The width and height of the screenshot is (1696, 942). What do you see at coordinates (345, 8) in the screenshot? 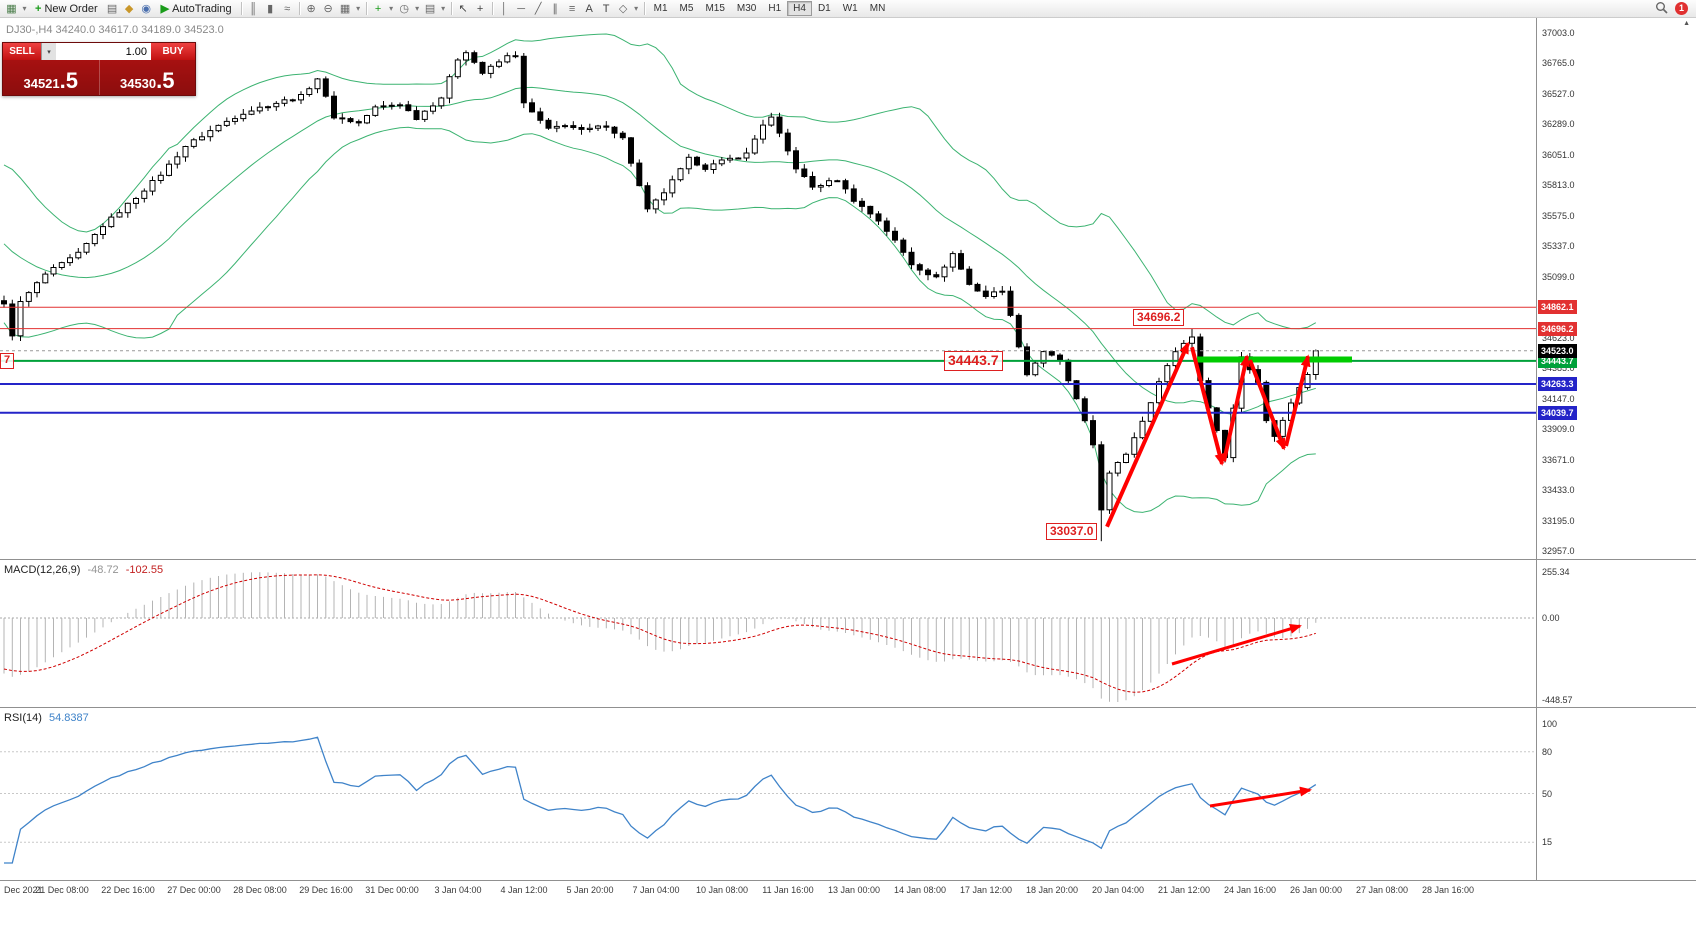
I see `tile-windows-icon: ▦` at bounding box center [345, 8].